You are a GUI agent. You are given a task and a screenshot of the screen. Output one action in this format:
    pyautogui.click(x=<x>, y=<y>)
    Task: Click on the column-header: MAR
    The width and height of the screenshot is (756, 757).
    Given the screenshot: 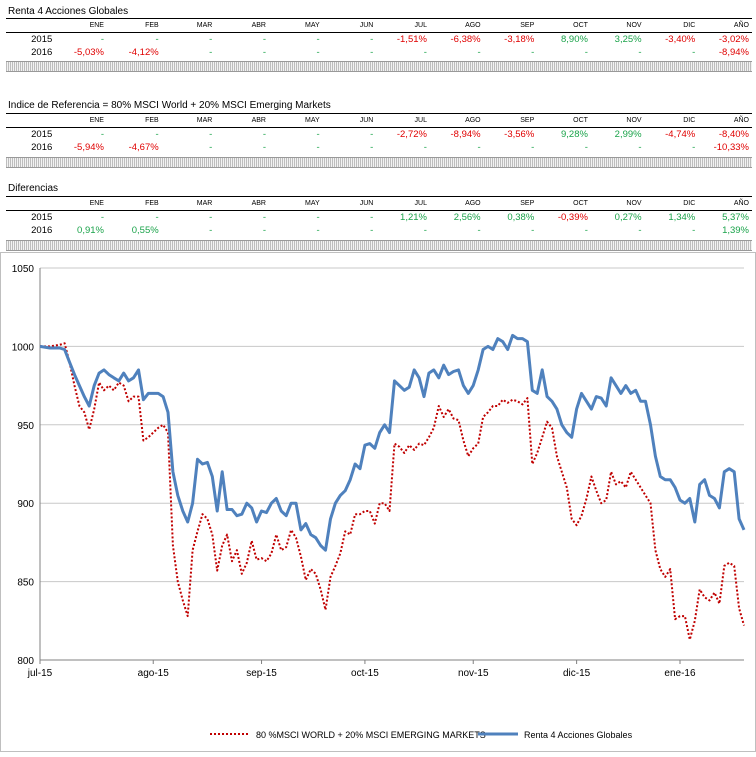 What is the action you would take?
    pyautogui.click(x=188, y=25)
    